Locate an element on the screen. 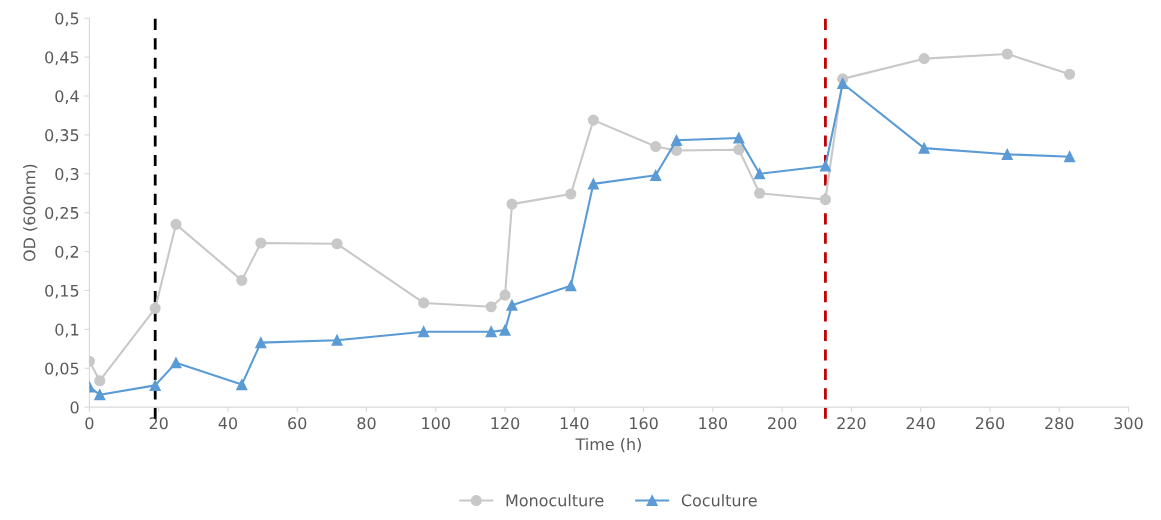 The width and height of the screenshot is (1161, 520). x-tick-label: 160 is located at coordinates (644, 423).